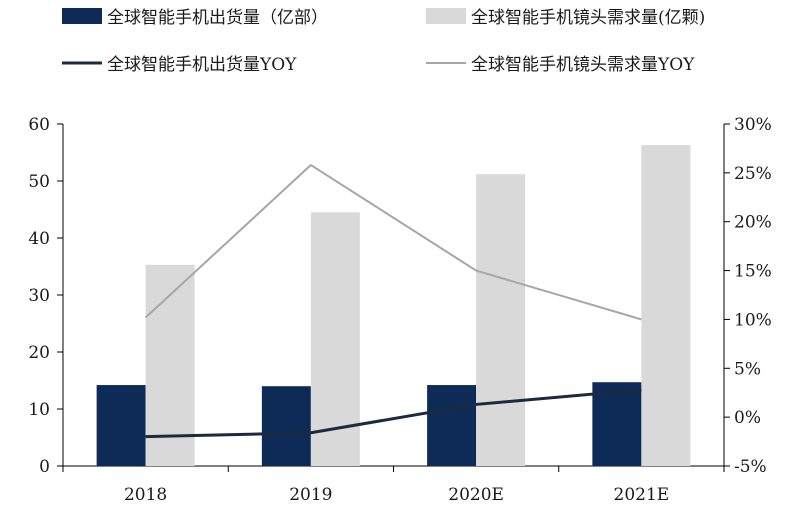 The height and width of the screenshot is (509, 800). I want to click on right-tick-label: 25%, so click(753, 174).